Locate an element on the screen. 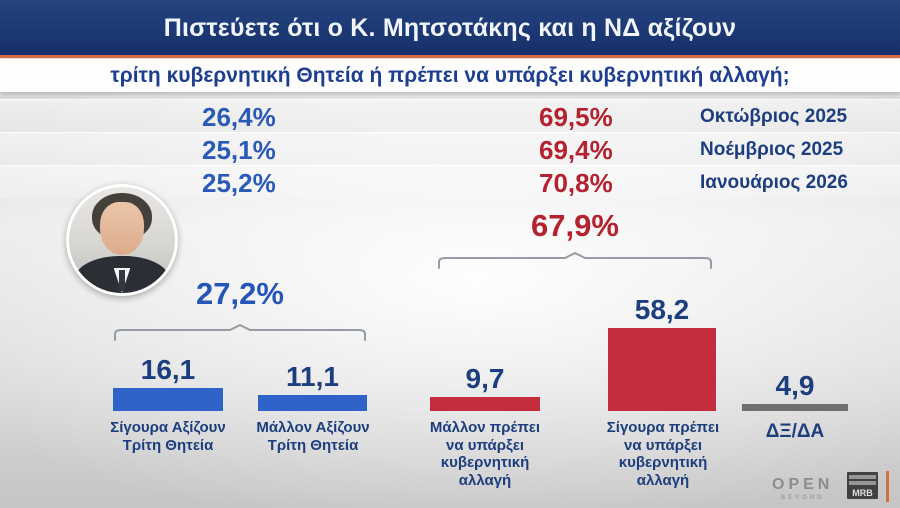 This screenshot has height=508, width=900. portrait-face is located at coordinates (122, 228).